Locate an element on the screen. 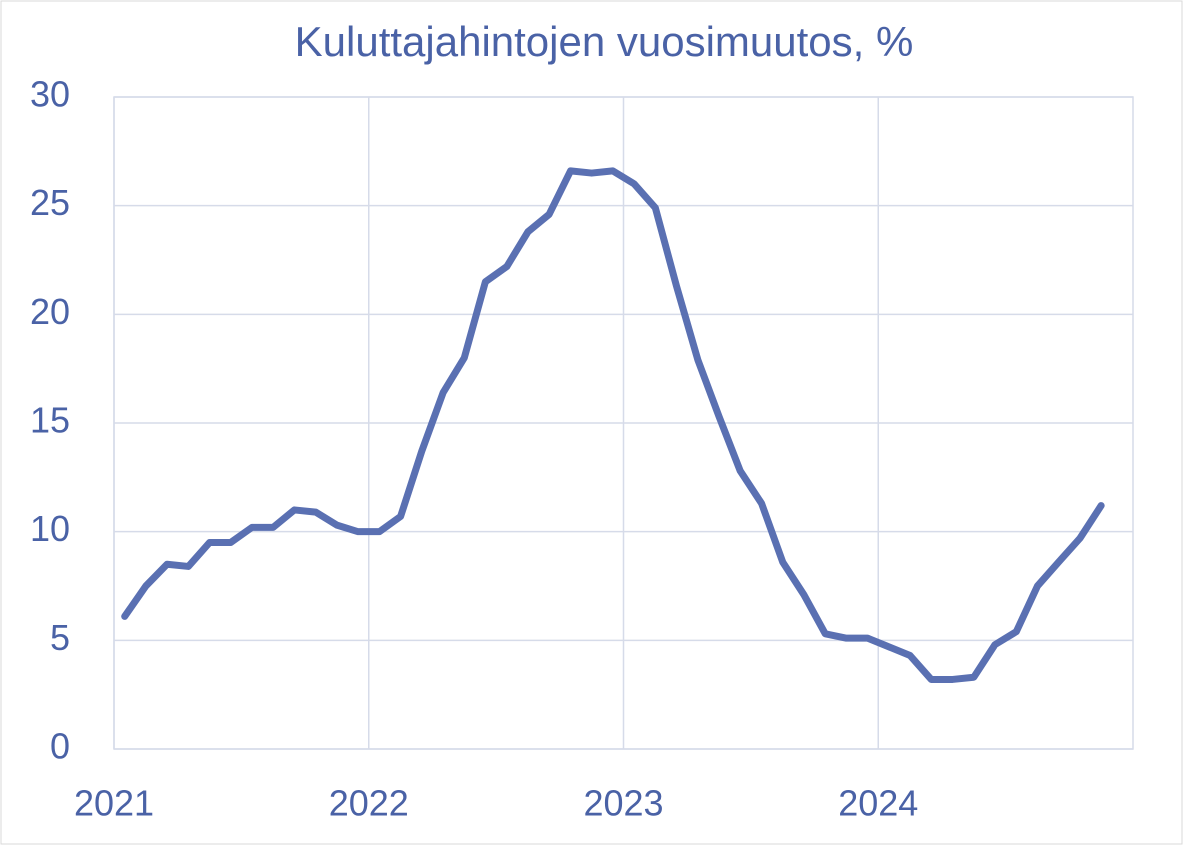 The height and width of the screenshot is (845, 1183). x-tick-label: 2022 is located at coordinates (369, 803).